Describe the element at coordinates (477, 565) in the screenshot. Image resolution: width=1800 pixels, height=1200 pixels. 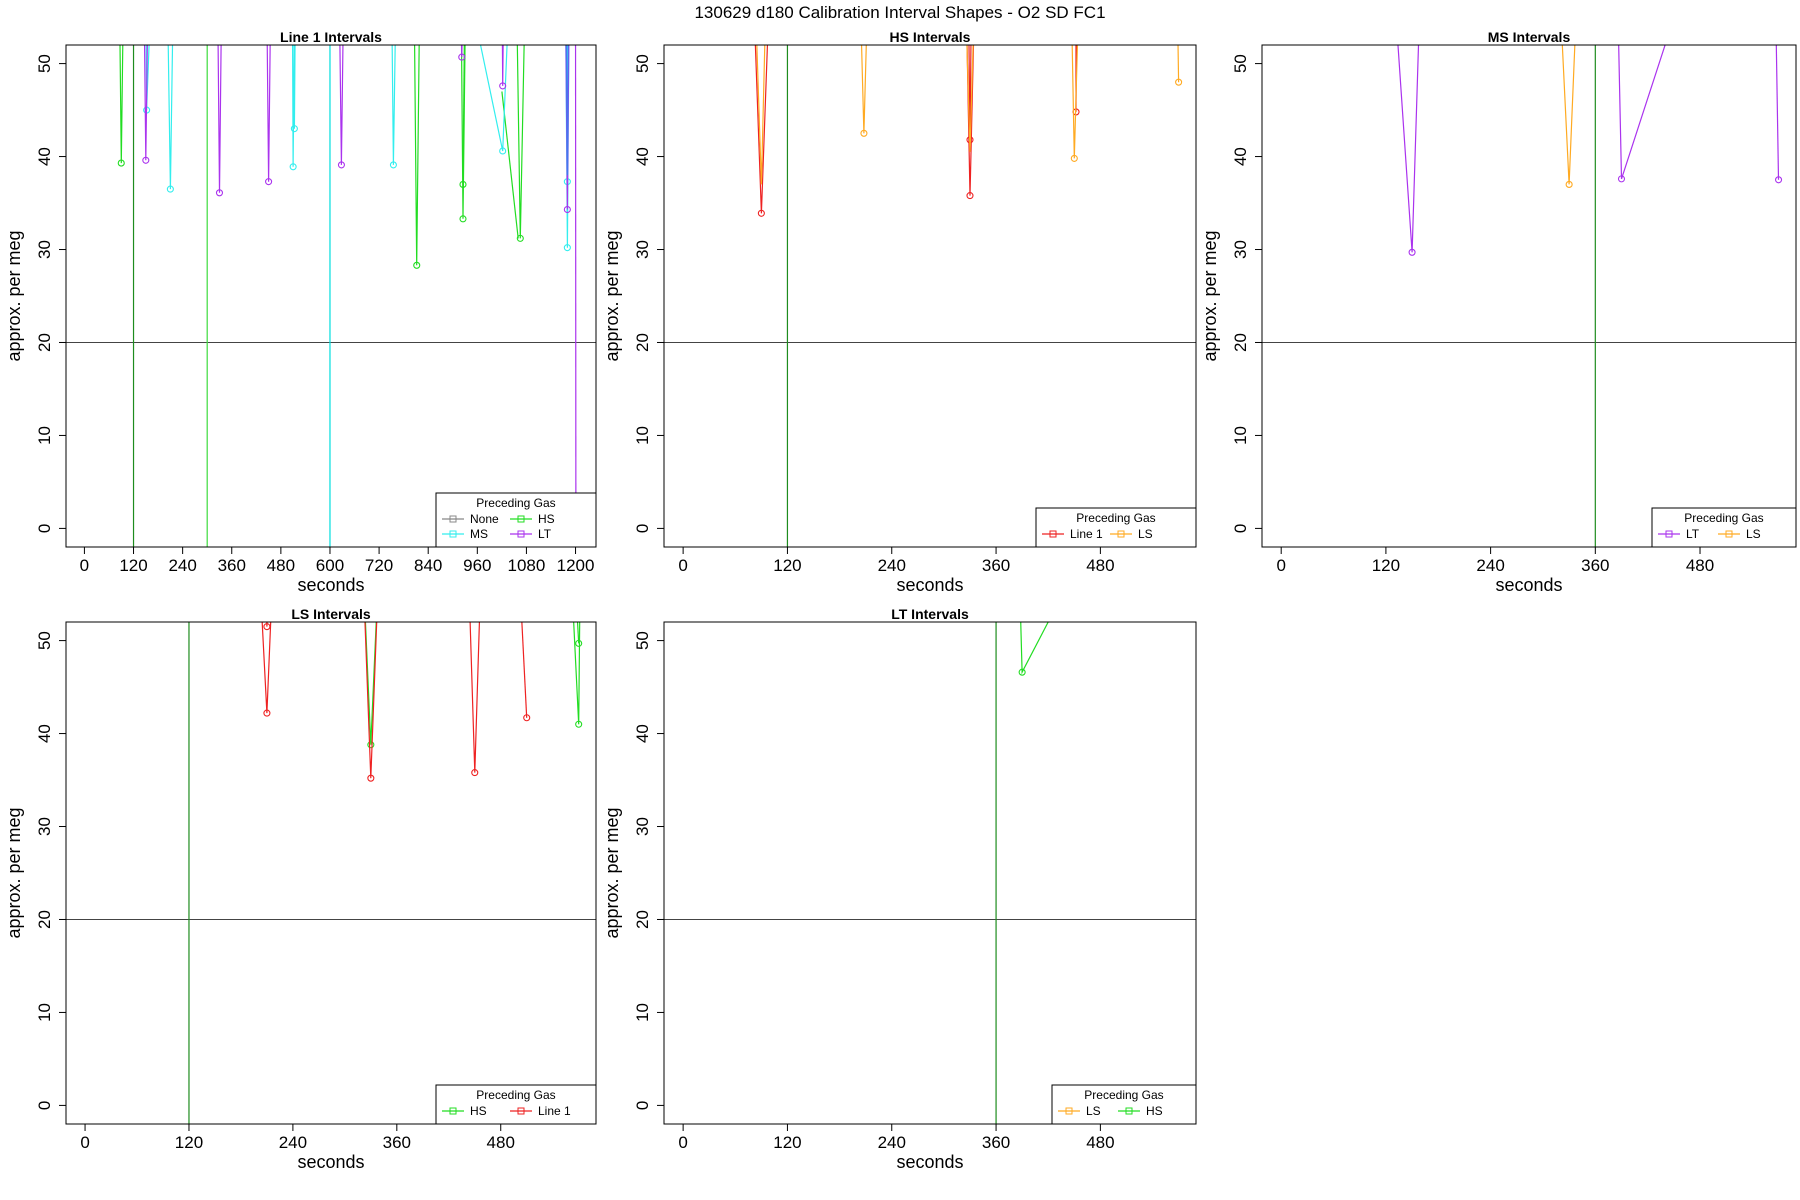
I see `x-tick-label: 960` at that location.